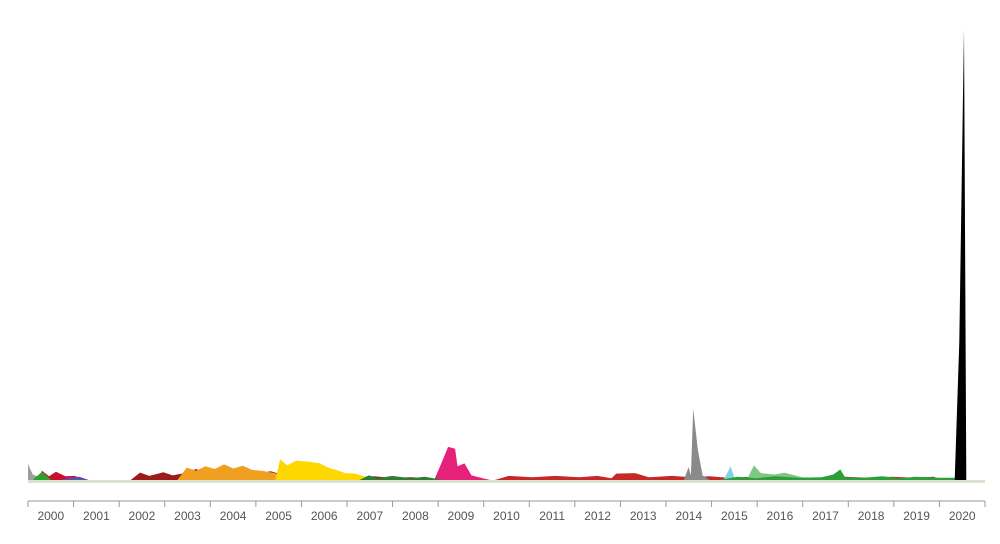 The height and width of the screenshot is (544, 1000). What do you see at coordinates (506, 504) in the screenshot?
I see `x-axis-ticks` at bounding box center [506, 504].